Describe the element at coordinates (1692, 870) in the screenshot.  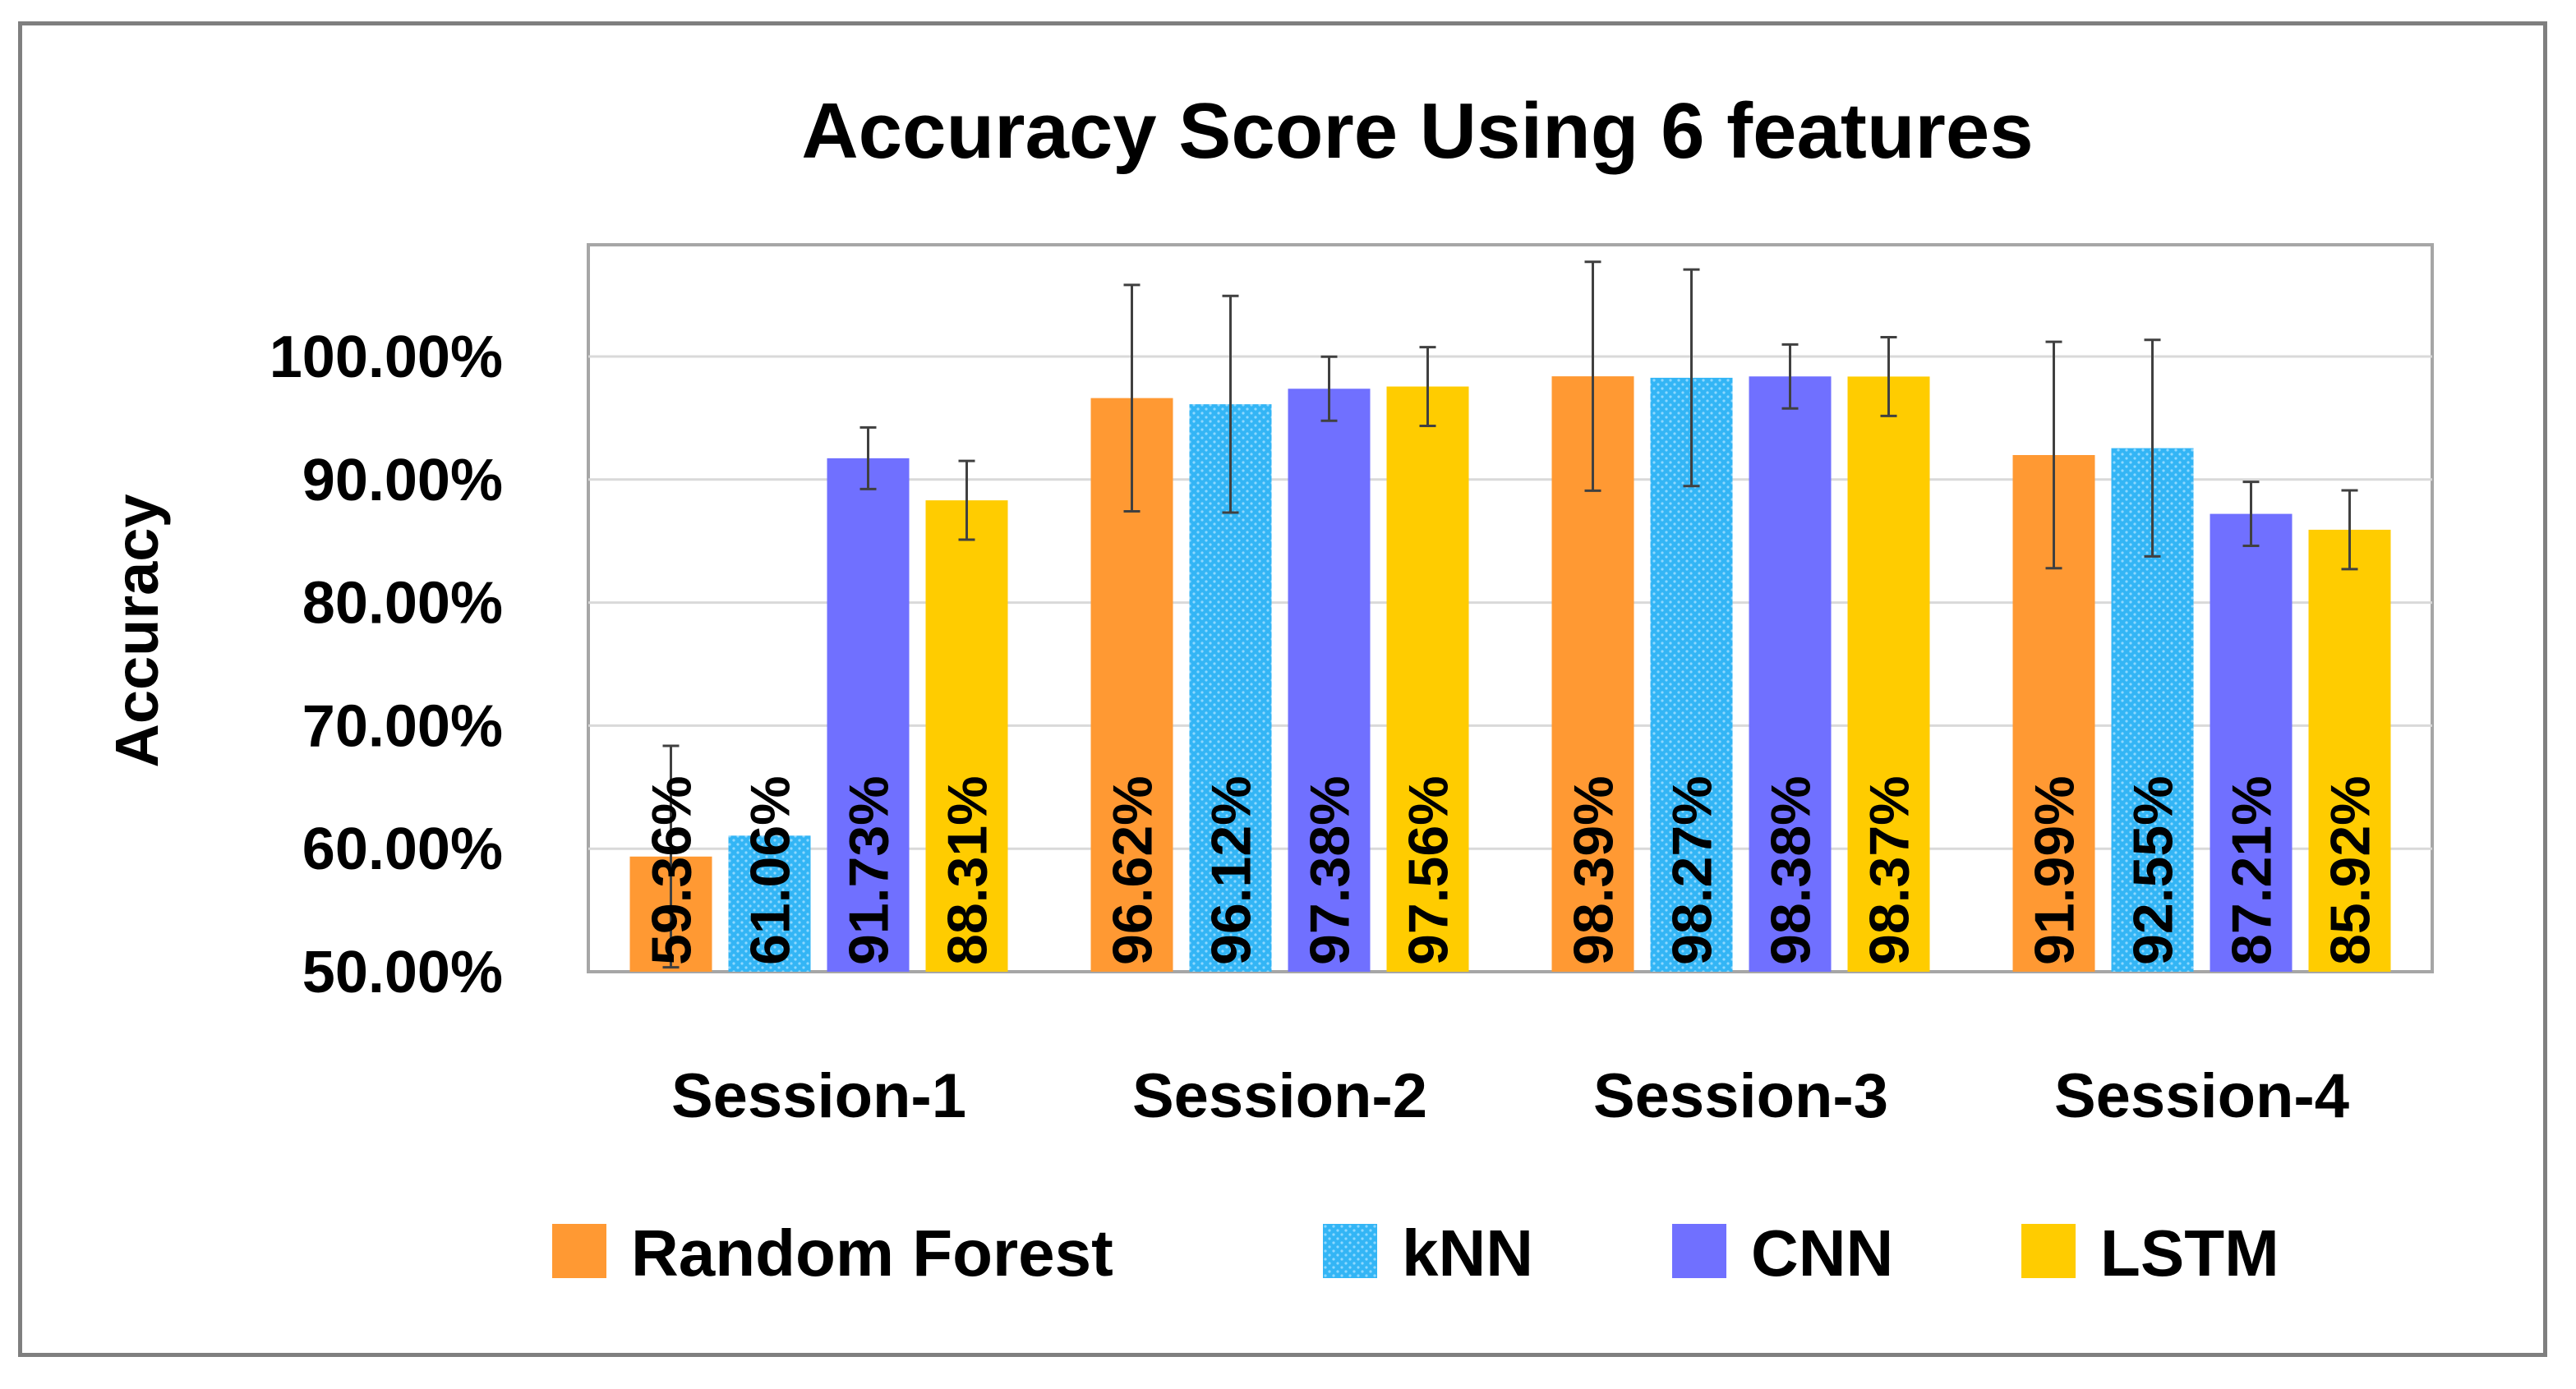
I see `data-label: 98.27%` at that location.